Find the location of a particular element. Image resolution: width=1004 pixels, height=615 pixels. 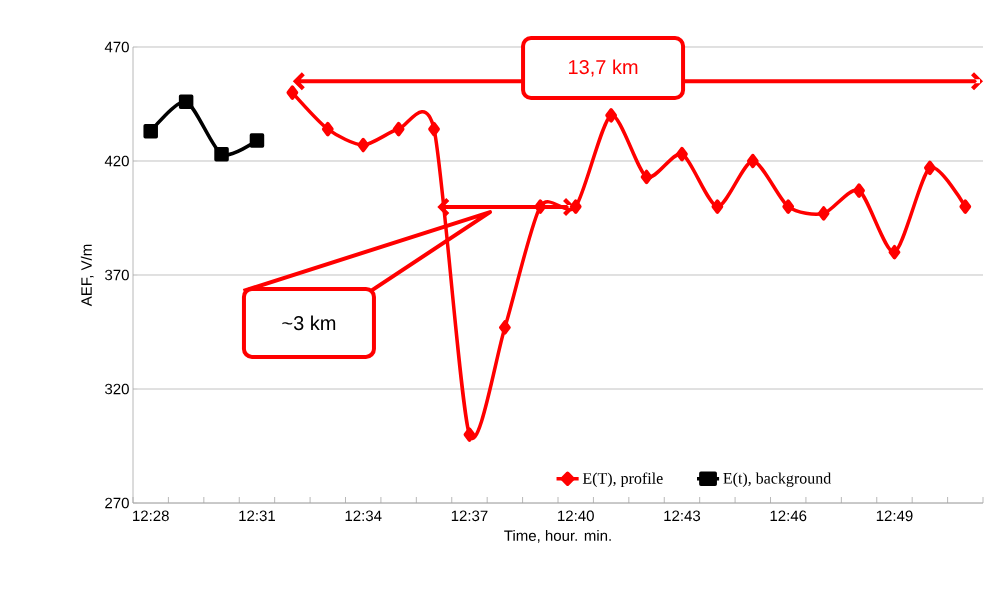

x-tick-label: 12:37 is located at coordinates (469, 516).